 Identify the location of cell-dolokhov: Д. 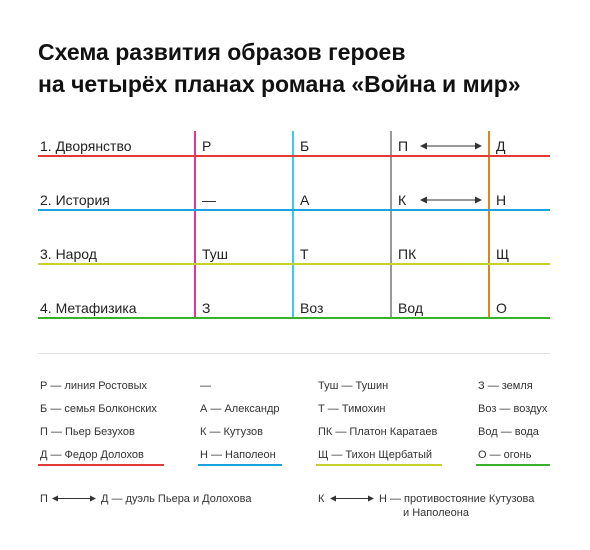
(501, 146).